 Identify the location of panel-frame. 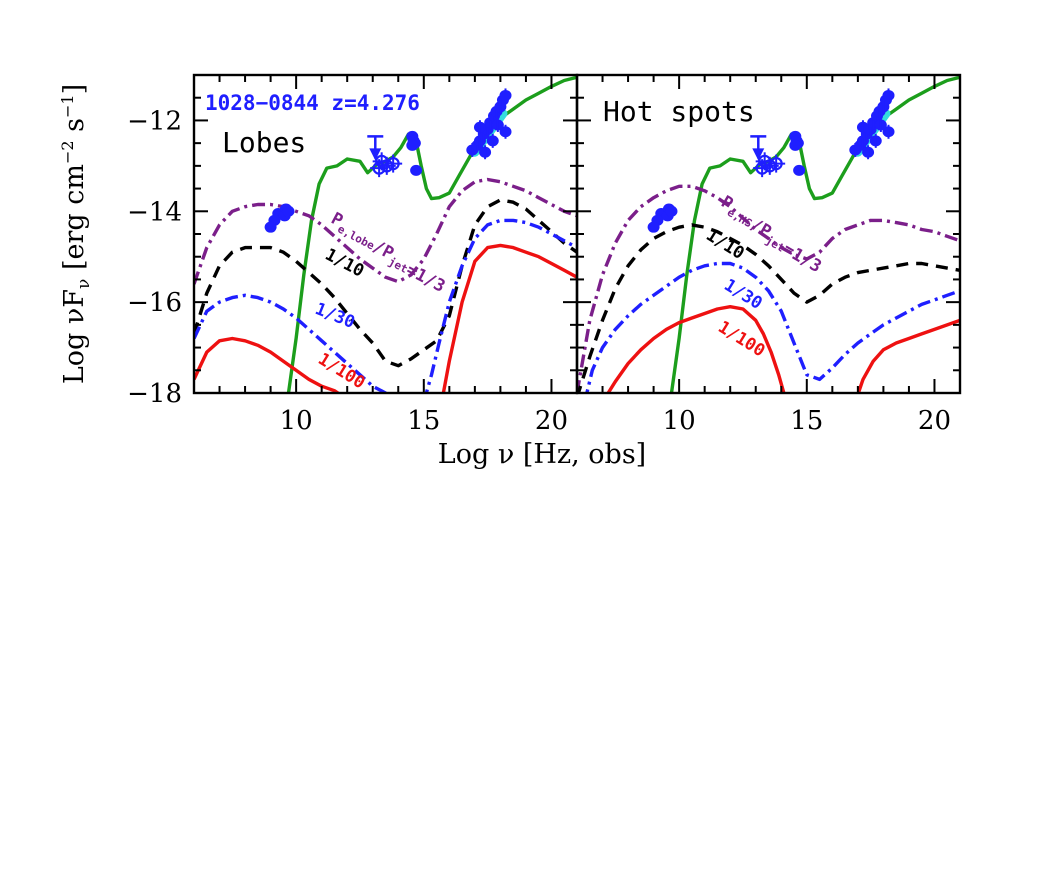
(385, 234).